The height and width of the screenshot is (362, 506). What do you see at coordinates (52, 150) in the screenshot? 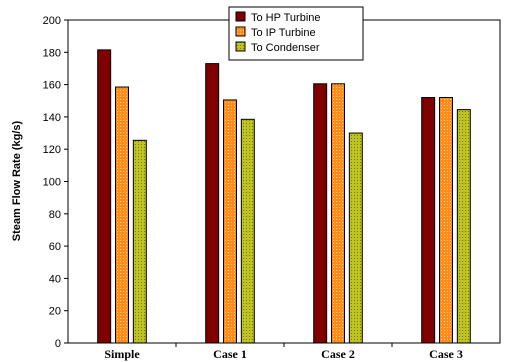
I see `y-tick-label: 120` at bounding box center [52, 150].